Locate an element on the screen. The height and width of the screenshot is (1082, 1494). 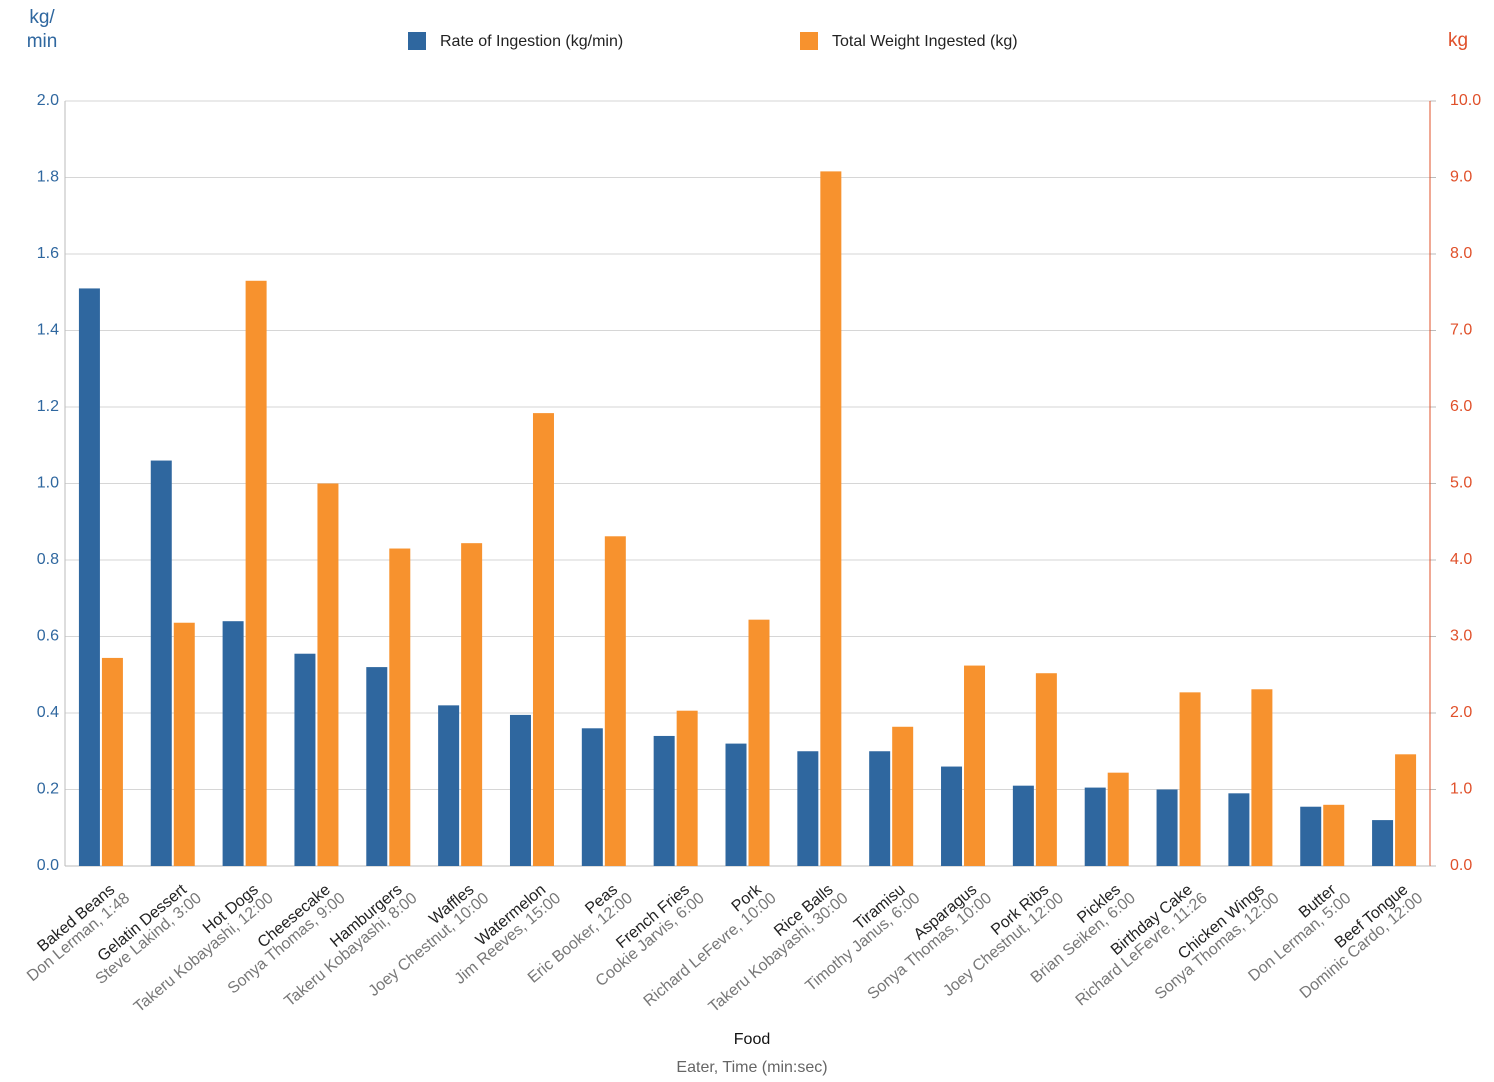
y-tick-label: 0.6 is located at coordinates (48, 636).